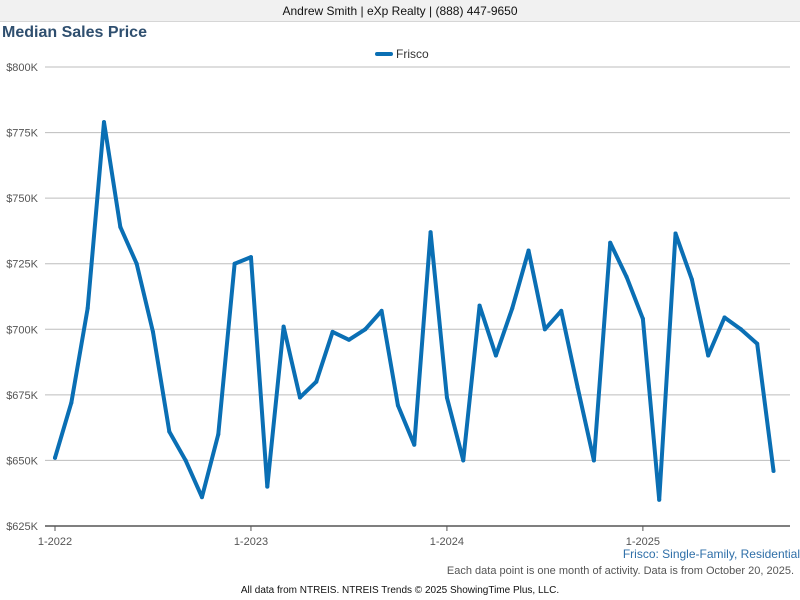 Image resolution: width=800 pixels, height=600 pixels. I want to click on y-axis-tick-labels: $625K $650K $675K $700K $725K $750K $775K $800K, so click(22, 297).